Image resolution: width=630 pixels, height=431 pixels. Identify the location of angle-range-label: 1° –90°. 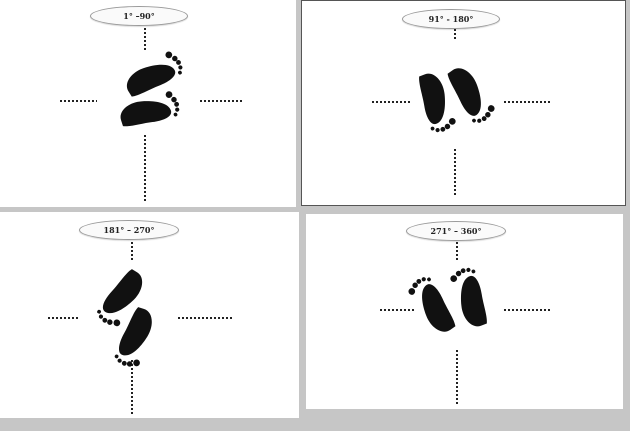
(139, 16).